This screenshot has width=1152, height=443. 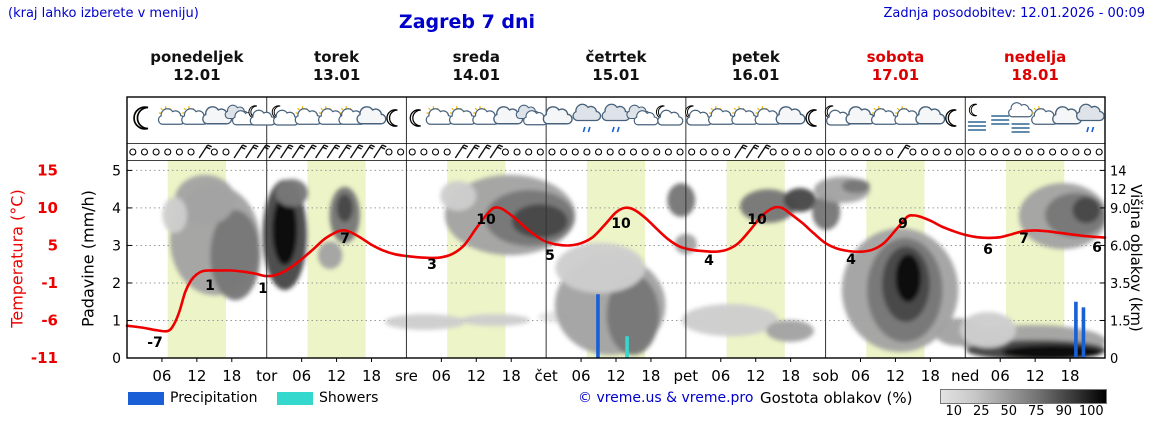 What do you see at coordinates (47, 170) in the screenshot?
I see `temp-tick-label: 15` at bounding box center [47, 170].